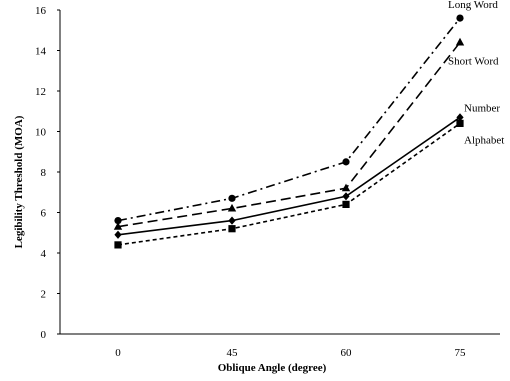 This screenshot has height=381, width=510. Describe the element at coordinates (461, 353) in the screenshot. I see `x-tick-label: 75` at that location.